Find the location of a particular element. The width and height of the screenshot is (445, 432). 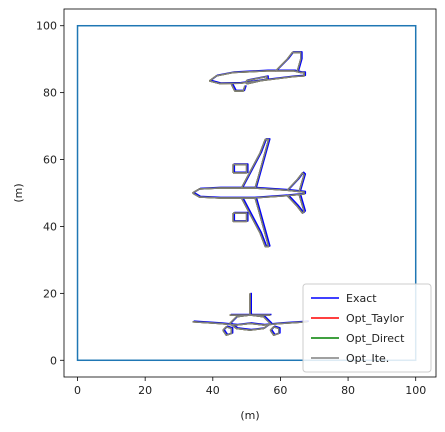

legend-entry-label: Opt_Direct is located at coordinates (375, 338).